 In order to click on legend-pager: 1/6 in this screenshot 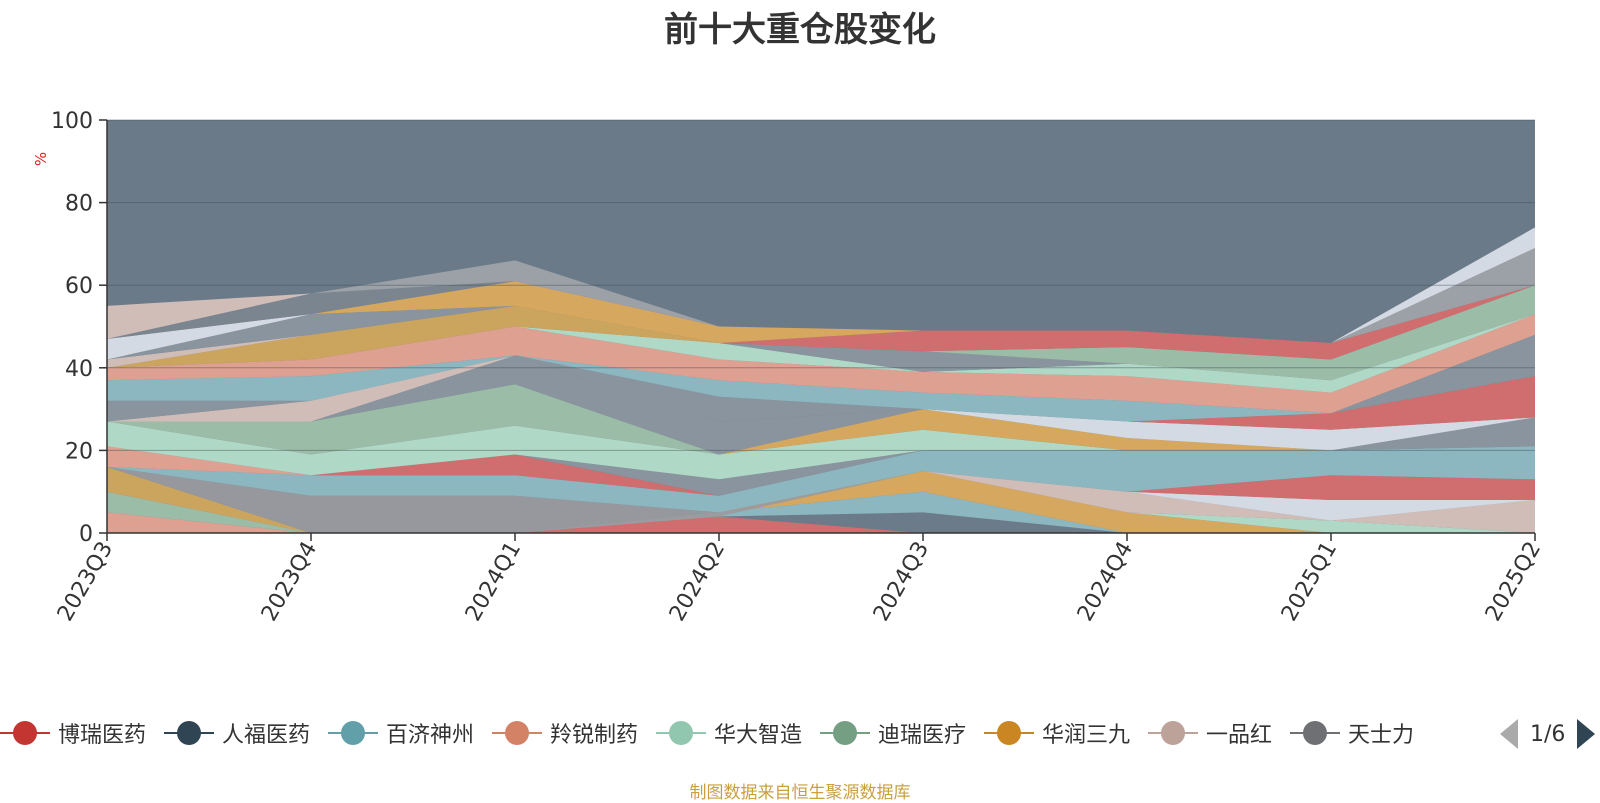, I will do `click(1548, 734)`.